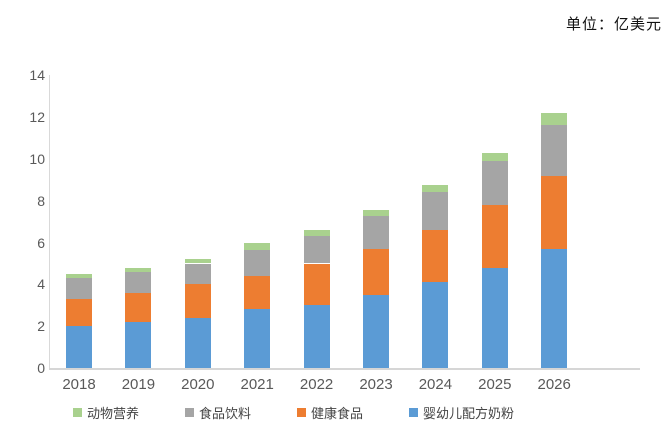  Describe the element at coordinates (613, 25) in the screenshot. I see `unit-label: 单位：亿美元` at that location.